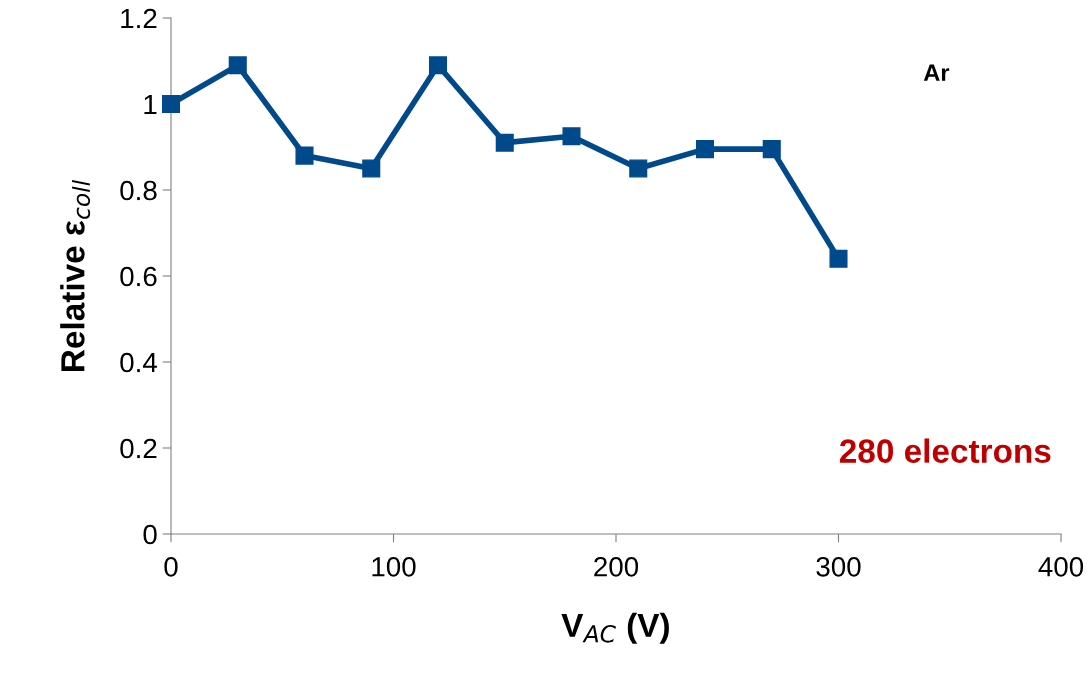 This screenshot has height=674, width=1089. I want to click on y-tick-label: 0, so click(150, 534).